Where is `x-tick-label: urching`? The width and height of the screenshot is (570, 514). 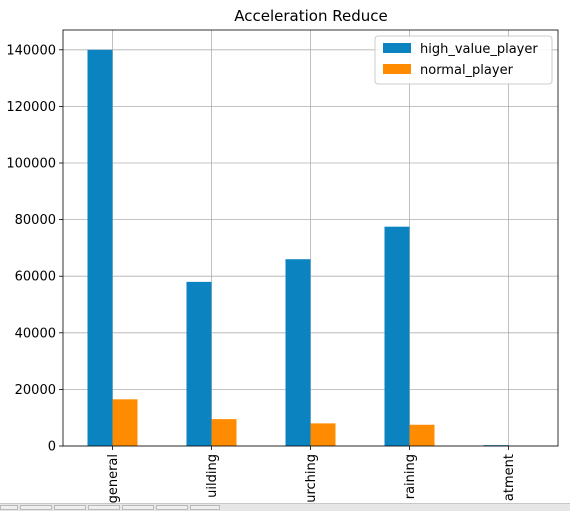
x-tick-label: urching is located at coordinates (311, 478).